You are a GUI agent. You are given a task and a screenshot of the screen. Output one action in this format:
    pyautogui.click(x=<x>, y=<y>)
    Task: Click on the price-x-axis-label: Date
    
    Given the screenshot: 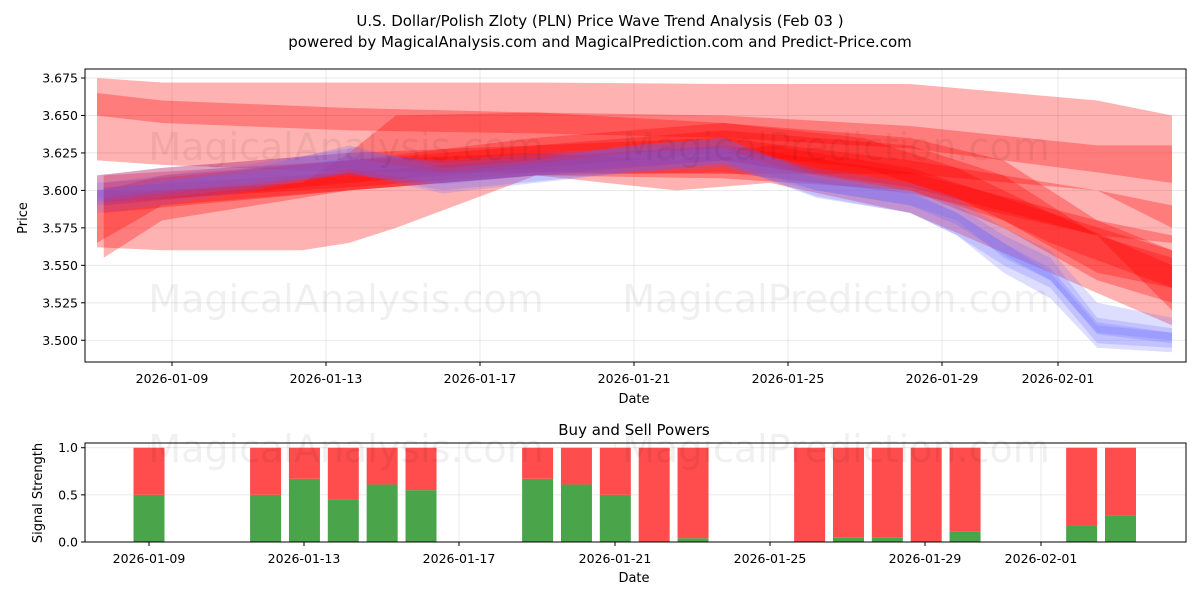 What is the action you would take?
    pyautogui.click(x=633, y=399)
    